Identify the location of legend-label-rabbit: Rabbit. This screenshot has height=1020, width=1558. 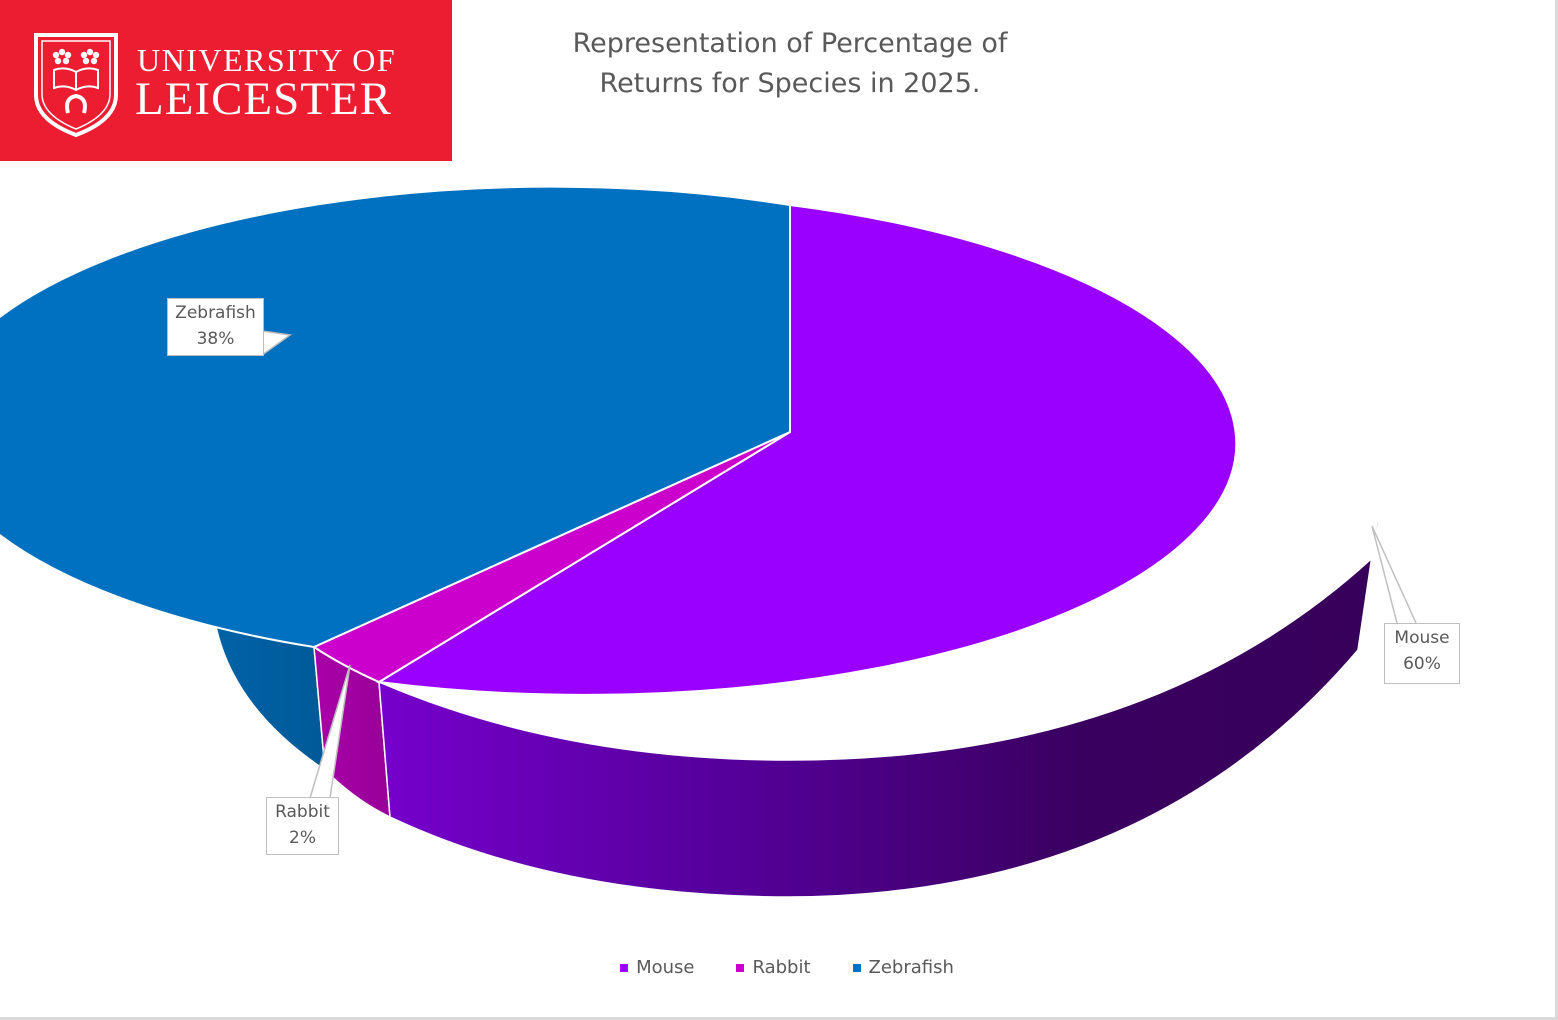
(781, 967).